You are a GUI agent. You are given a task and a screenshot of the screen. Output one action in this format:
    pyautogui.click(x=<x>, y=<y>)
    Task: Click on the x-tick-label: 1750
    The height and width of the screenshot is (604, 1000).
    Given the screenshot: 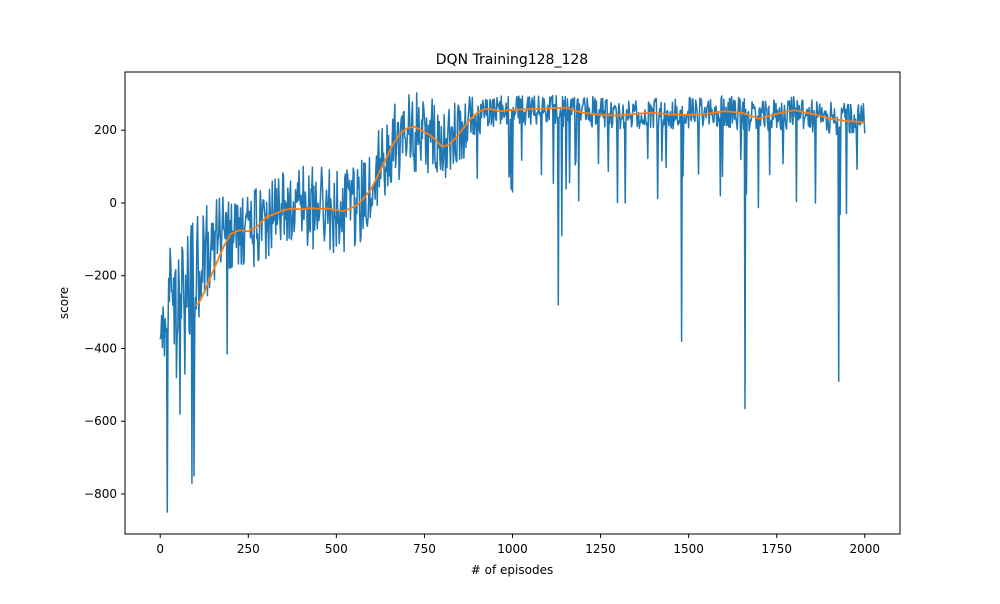 What is the action you would take?
    pyautogui.click(x=776, y=549)
    